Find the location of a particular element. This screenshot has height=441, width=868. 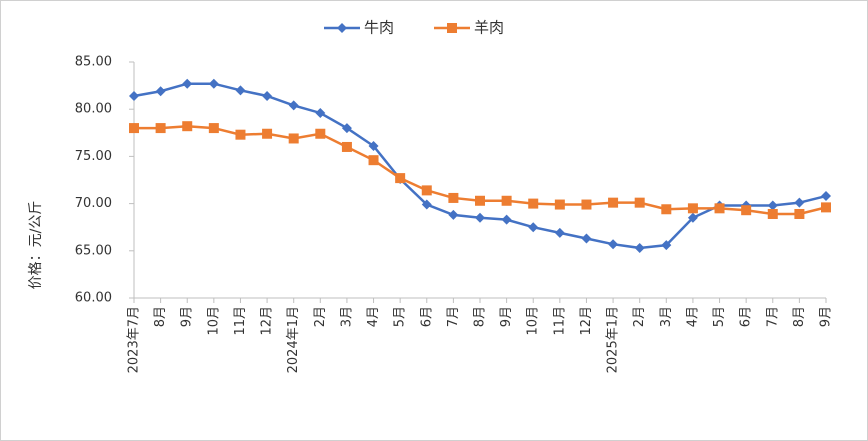

legend-label: 牛肉 is located at coordinates (379, 28).